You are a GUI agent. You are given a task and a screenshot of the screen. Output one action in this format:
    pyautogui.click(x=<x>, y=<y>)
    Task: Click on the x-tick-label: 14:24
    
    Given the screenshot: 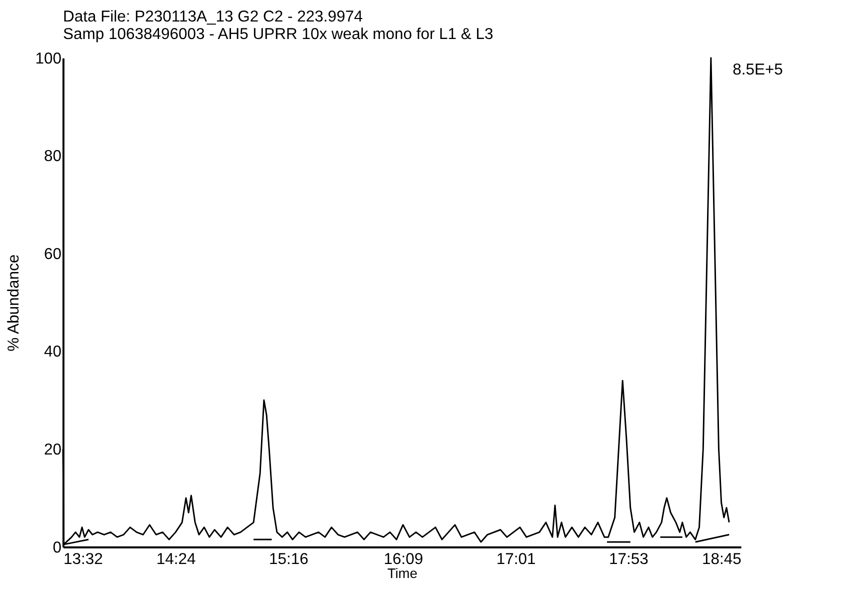 What is the action you would take?
    pyautogui.click(x=176, y=559)
    